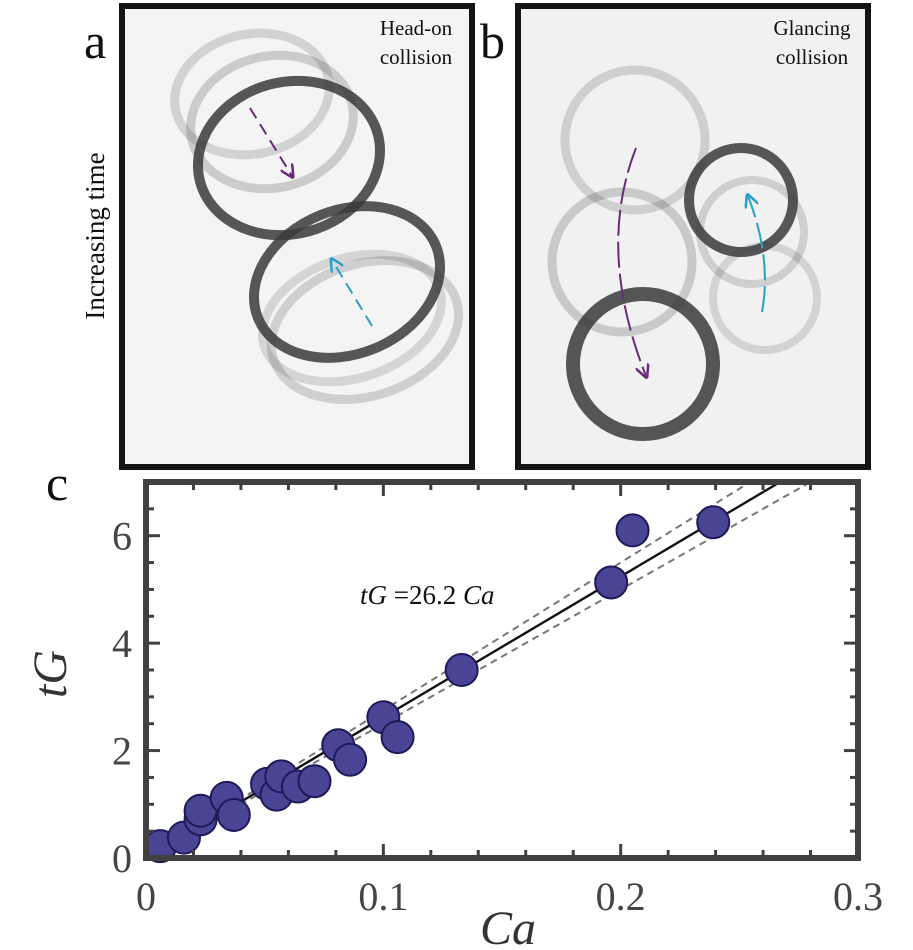 This screenshot has height=950, width=913. Describe the element at coordinates (57, 483) in the screenshot. I see `panel-c-letter: c` at that location.